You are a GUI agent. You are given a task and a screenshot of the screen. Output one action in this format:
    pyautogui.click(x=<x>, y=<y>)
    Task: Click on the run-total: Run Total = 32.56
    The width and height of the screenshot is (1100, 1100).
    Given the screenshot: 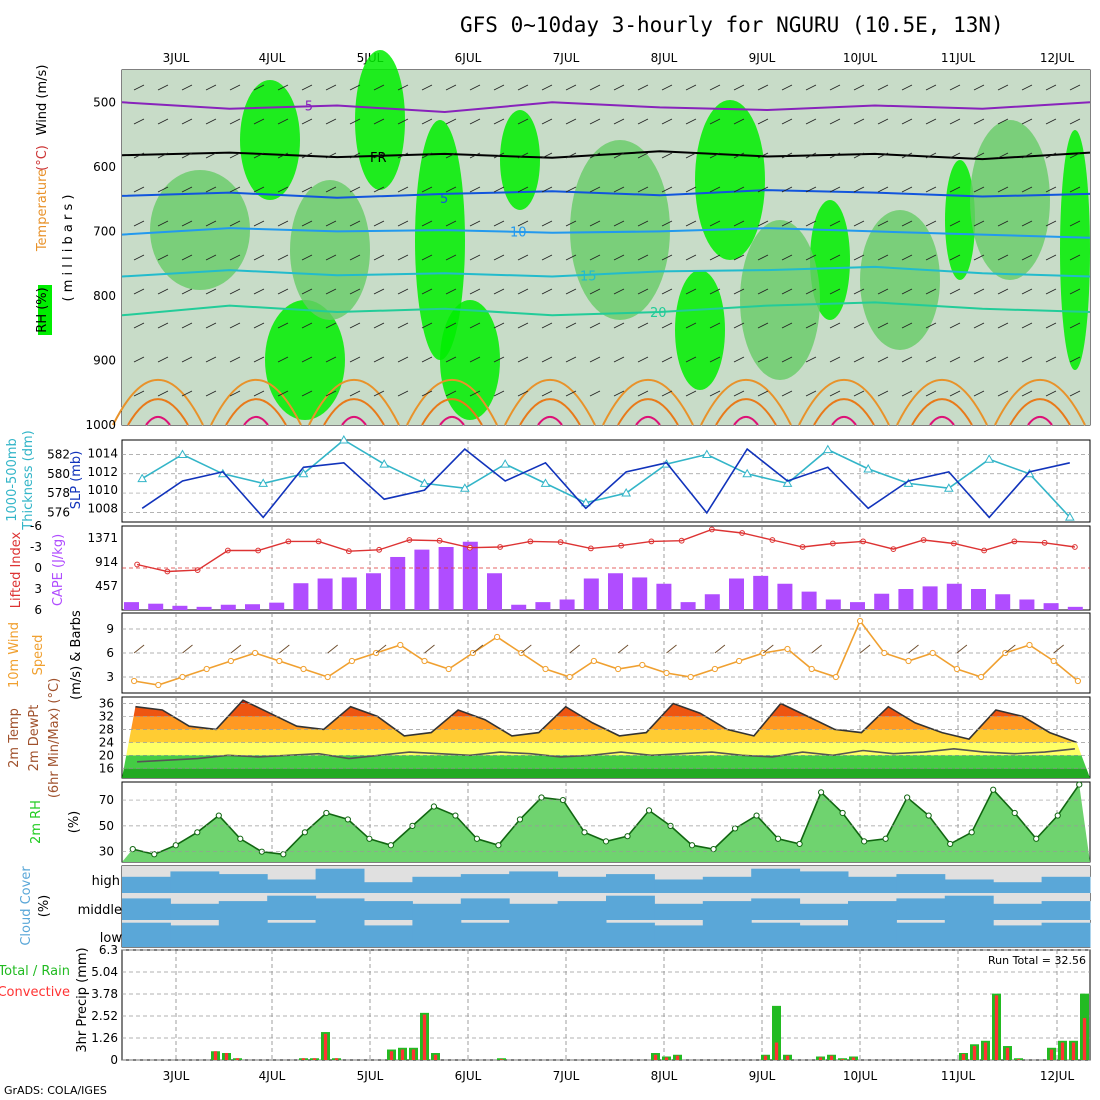 What is the action you would take?
    pyautogui.click(x=1037, y=960)
    